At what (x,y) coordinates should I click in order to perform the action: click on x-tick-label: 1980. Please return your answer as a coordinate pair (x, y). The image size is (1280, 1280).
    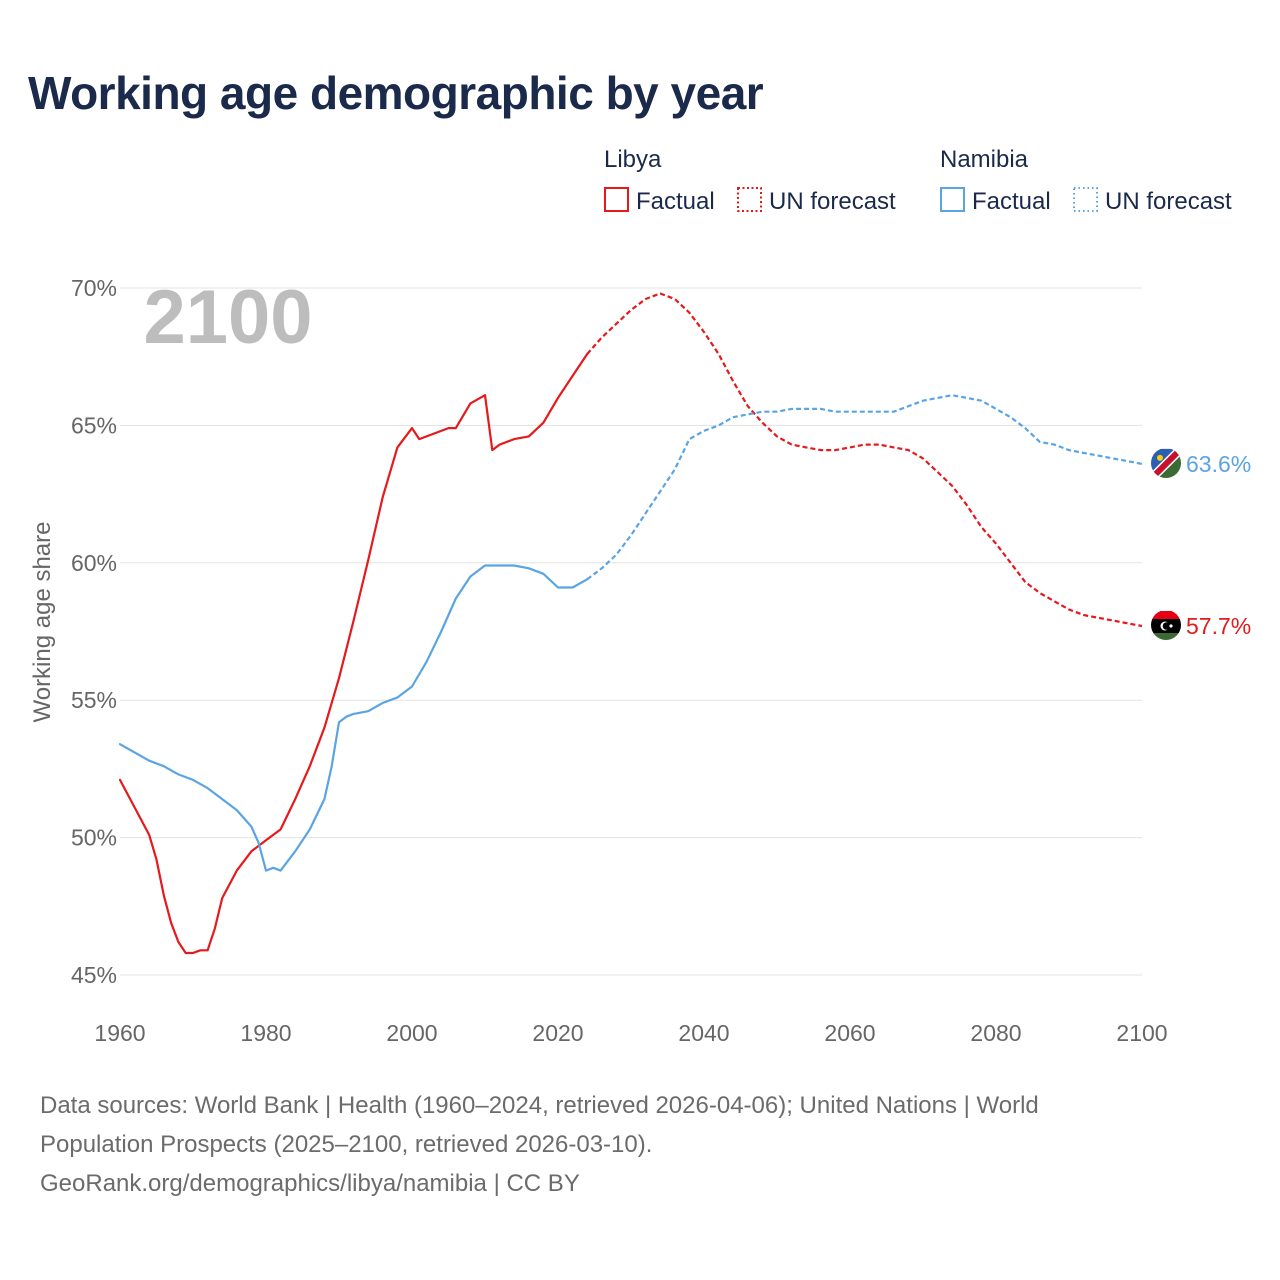
    Looking at the image, I should click on (265, 1033).